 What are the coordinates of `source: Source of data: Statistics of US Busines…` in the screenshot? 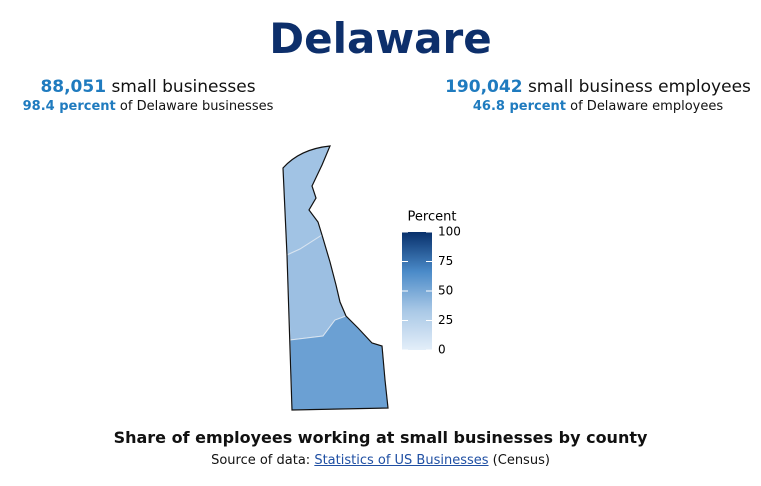 It's located at (380, 460).